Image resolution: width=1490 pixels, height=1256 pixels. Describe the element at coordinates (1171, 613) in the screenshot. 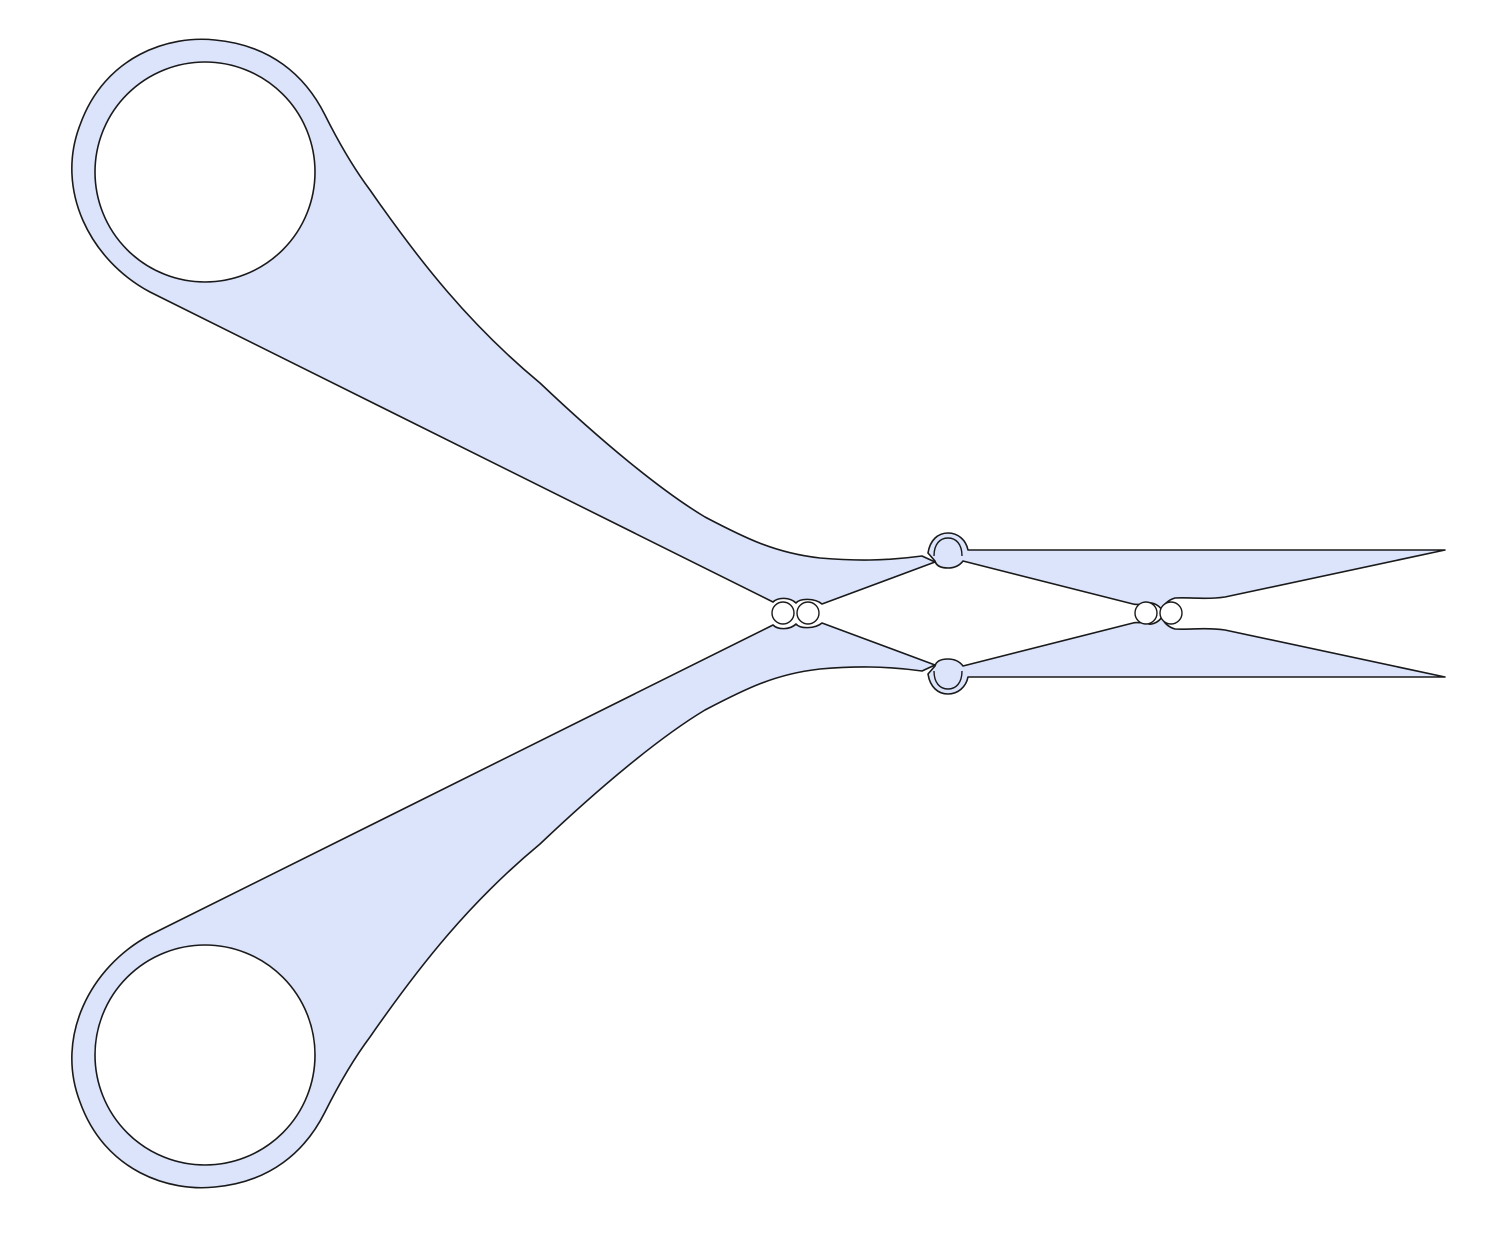

I see `right-joint-hole-b` at that location.